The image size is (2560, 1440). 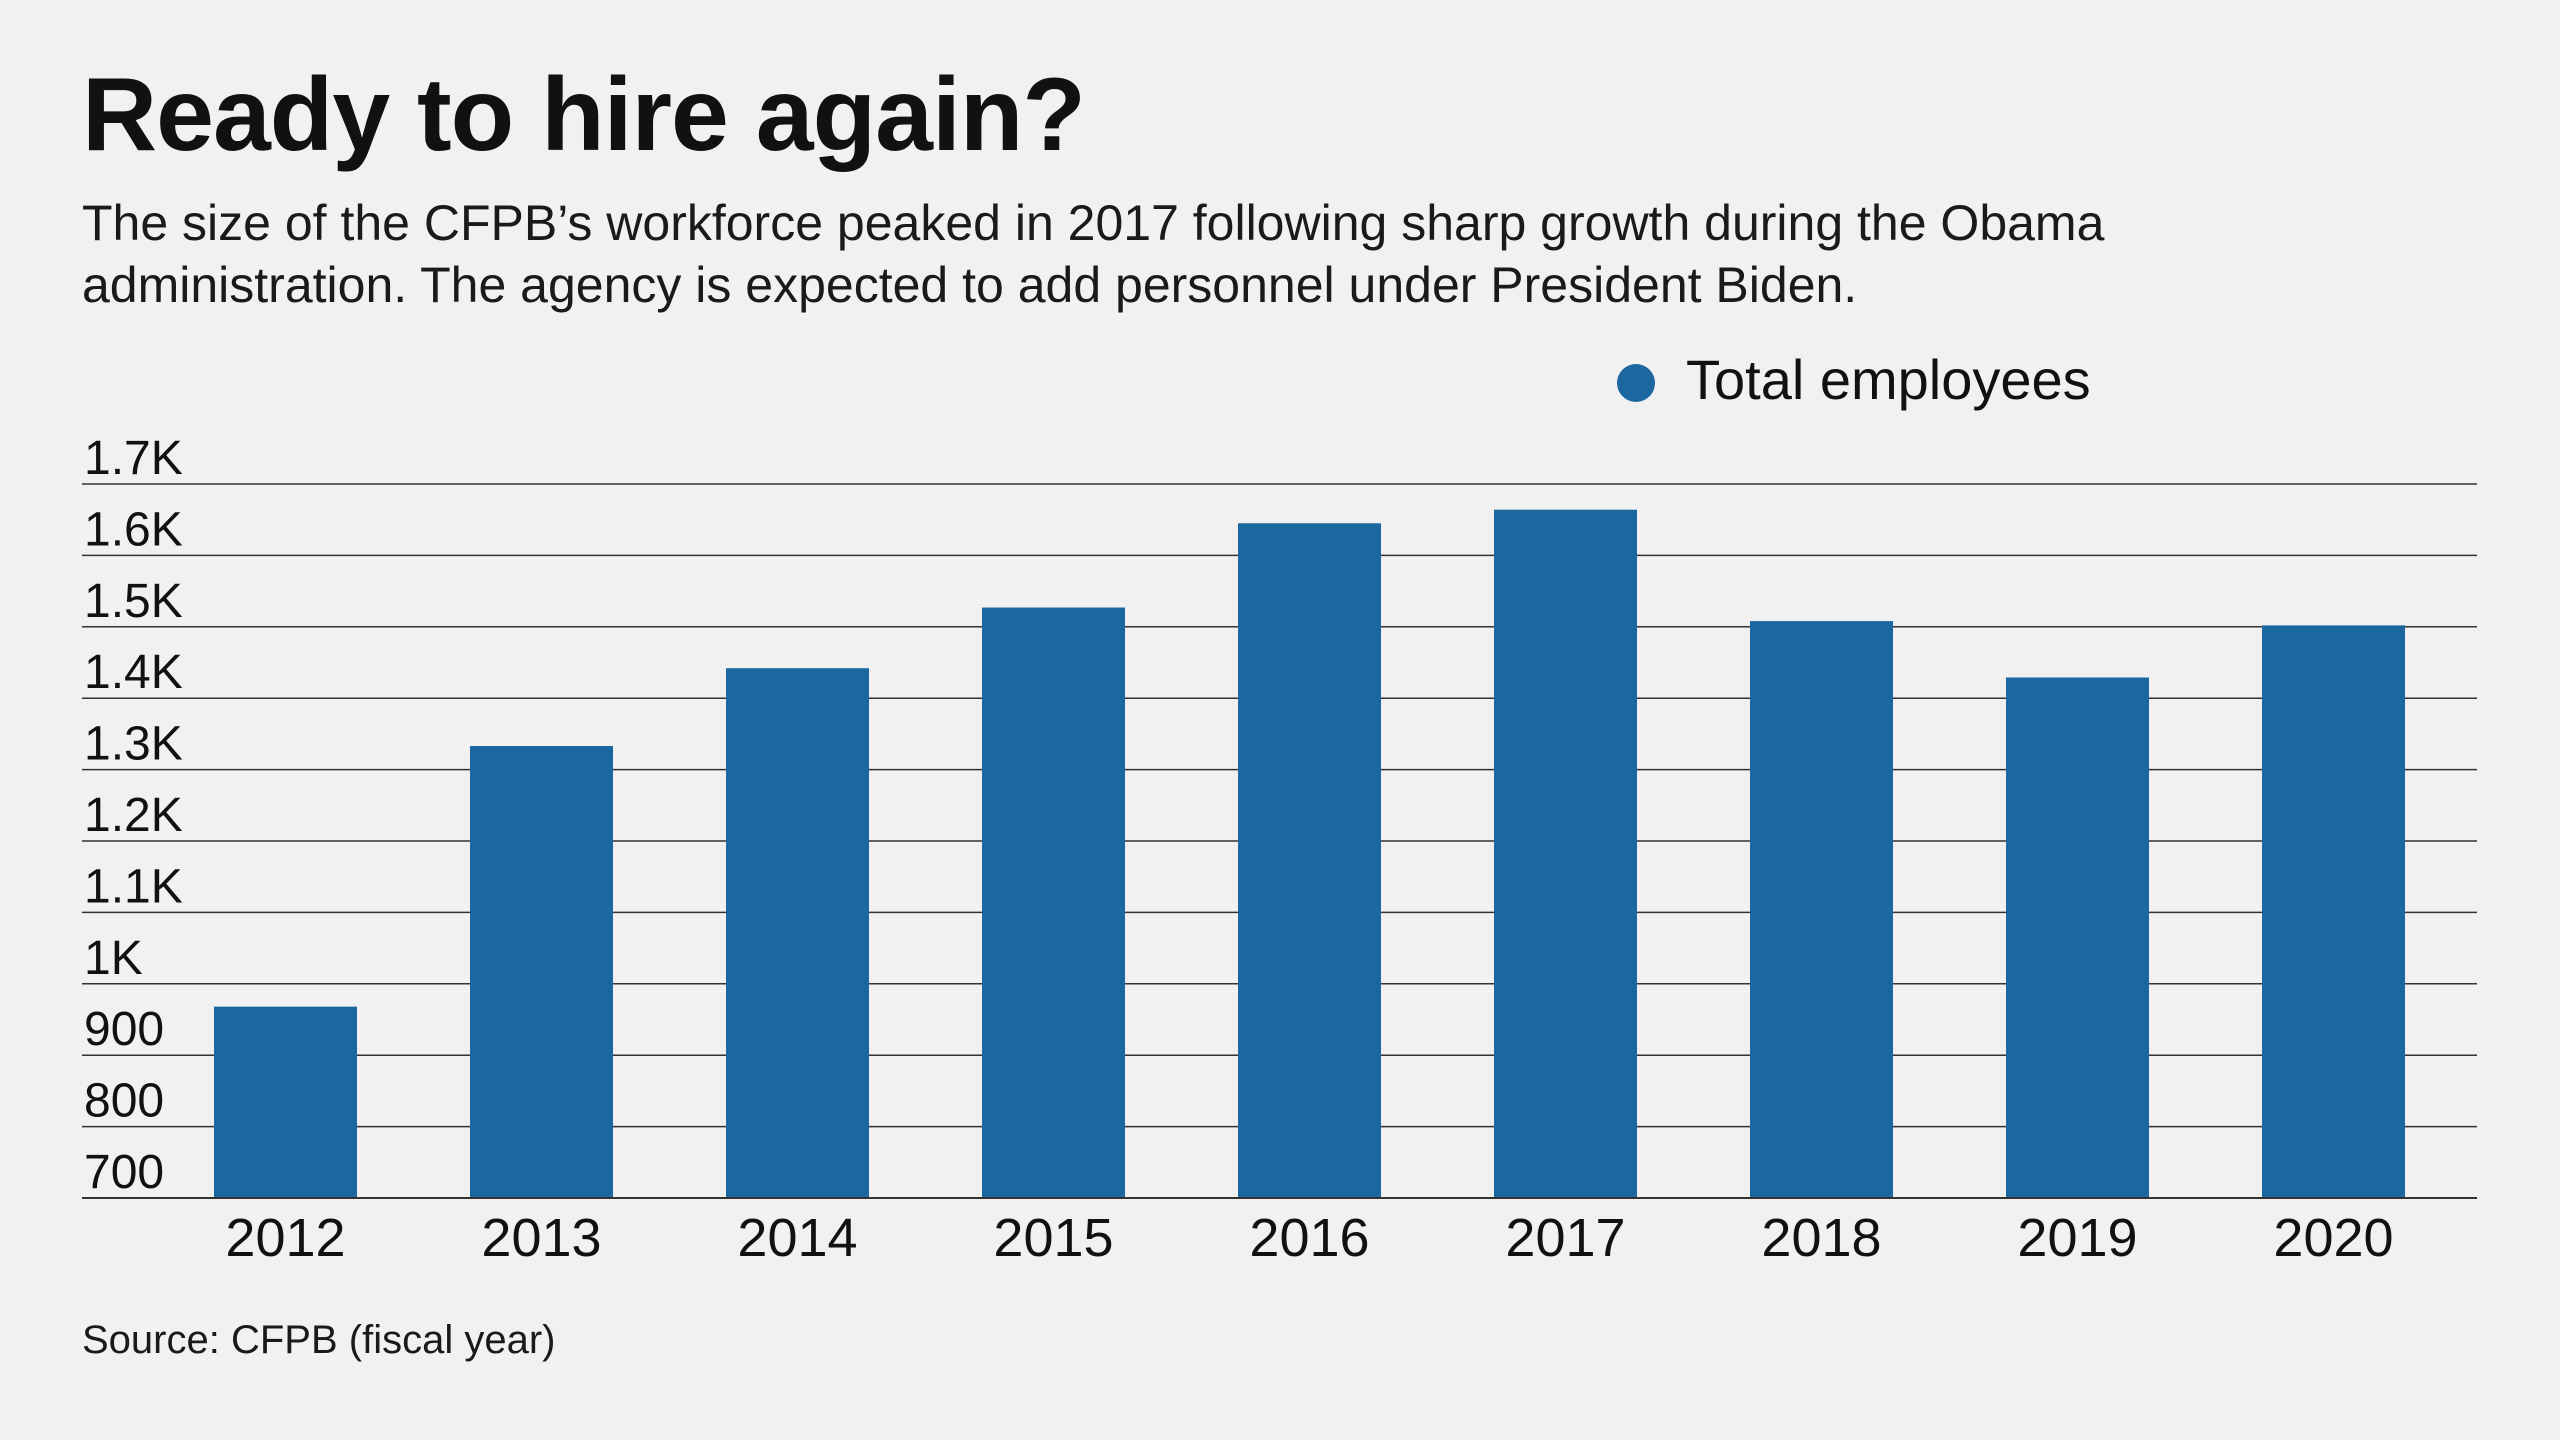 I want to click on legend-marker-total-employees, so click(x=1636, y=383).